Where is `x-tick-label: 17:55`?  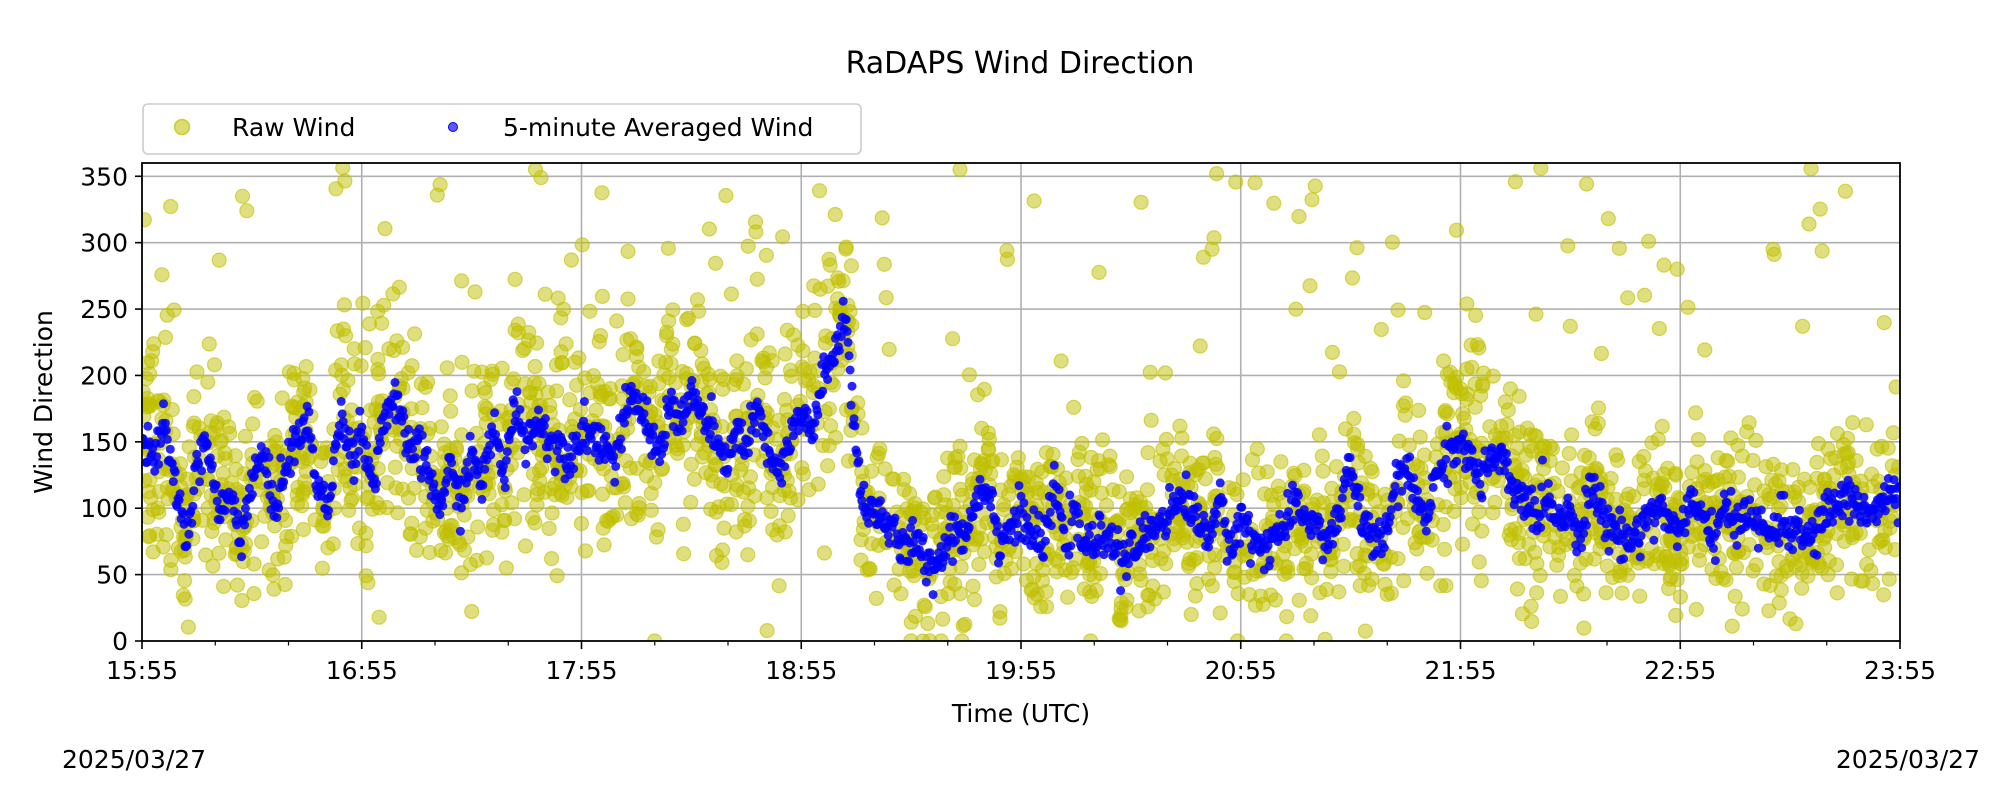 x-tick-label: 17:55 is located at coordinates (581, 670).